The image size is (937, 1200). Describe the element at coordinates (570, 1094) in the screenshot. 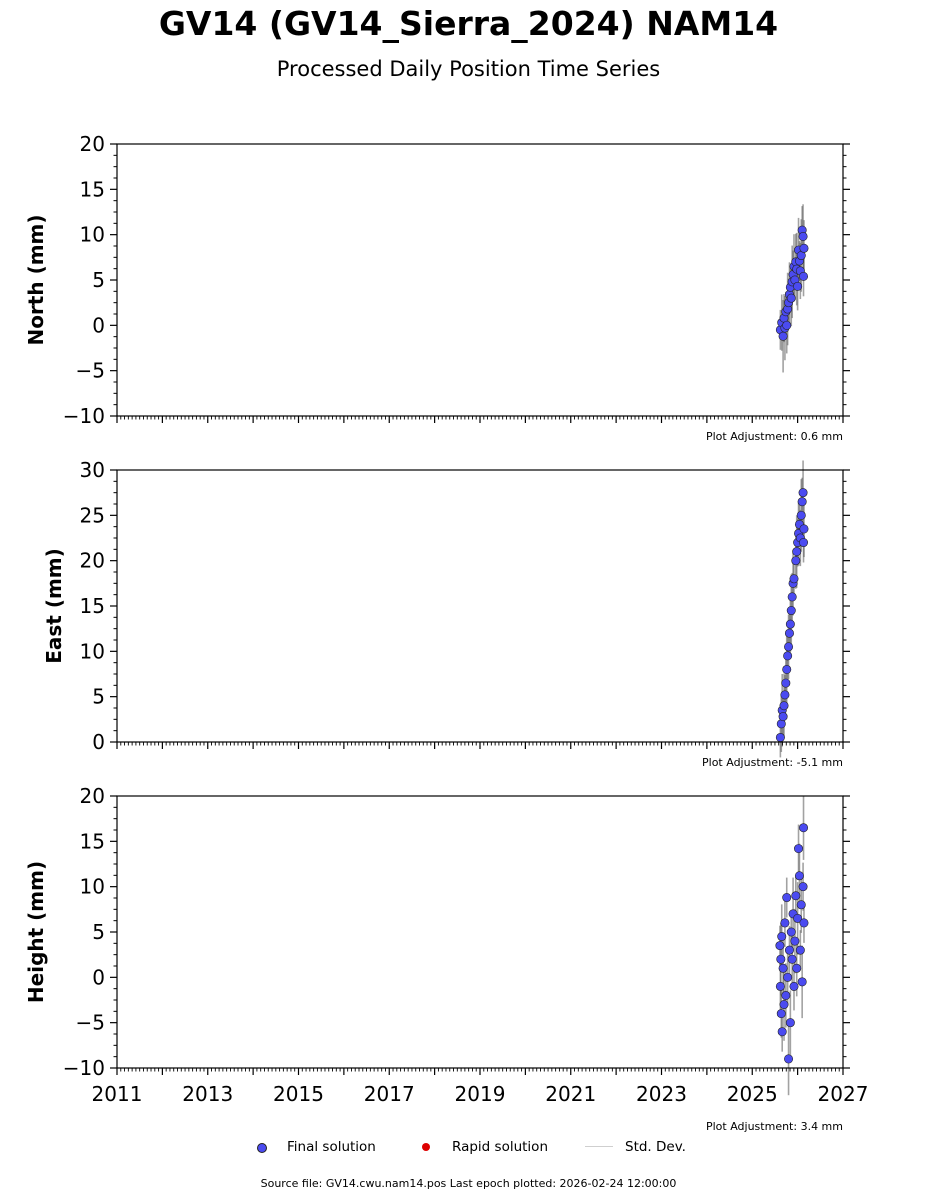

I see `x-tick-label: 2021` at that location.